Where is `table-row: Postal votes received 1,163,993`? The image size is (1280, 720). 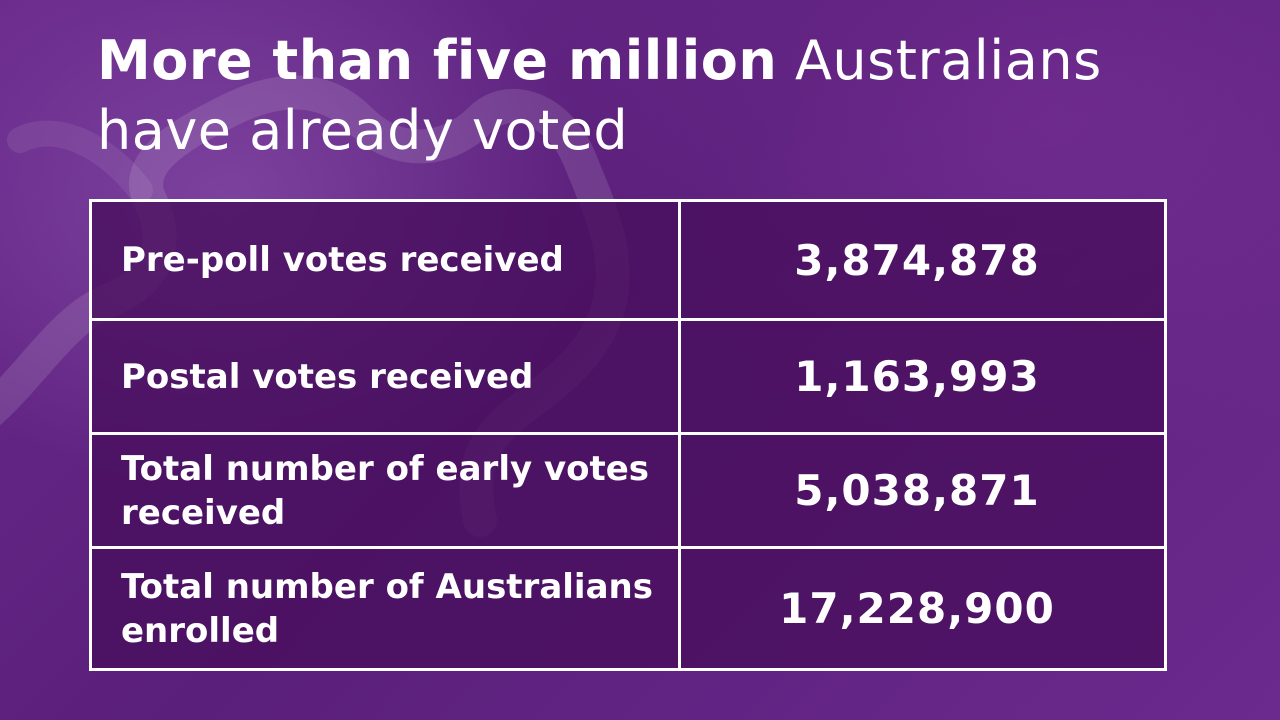
table-row: Postal votes received 1,163,993 is located at coordinates (628, 376).